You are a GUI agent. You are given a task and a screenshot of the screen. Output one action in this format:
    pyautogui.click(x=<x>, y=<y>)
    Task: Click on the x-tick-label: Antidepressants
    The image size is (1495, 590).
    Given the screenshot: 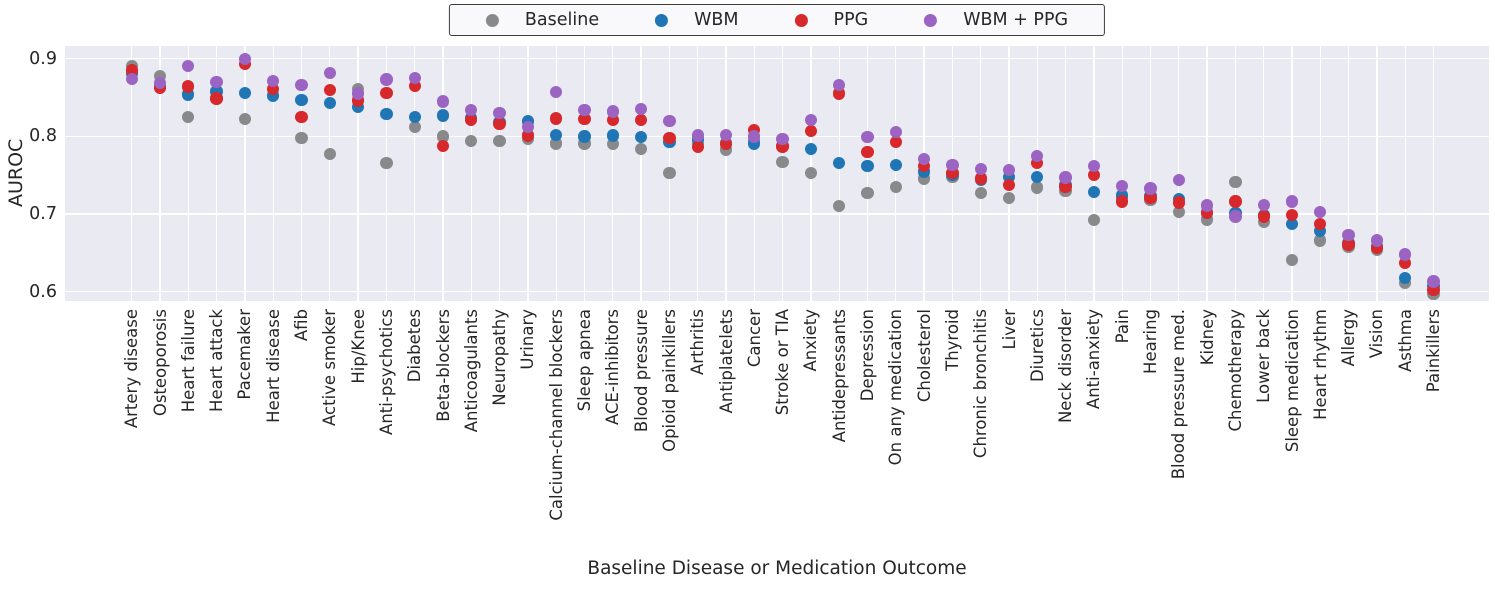 What is the action you would take?
    pyautogui.click(x=839, y=376)
    